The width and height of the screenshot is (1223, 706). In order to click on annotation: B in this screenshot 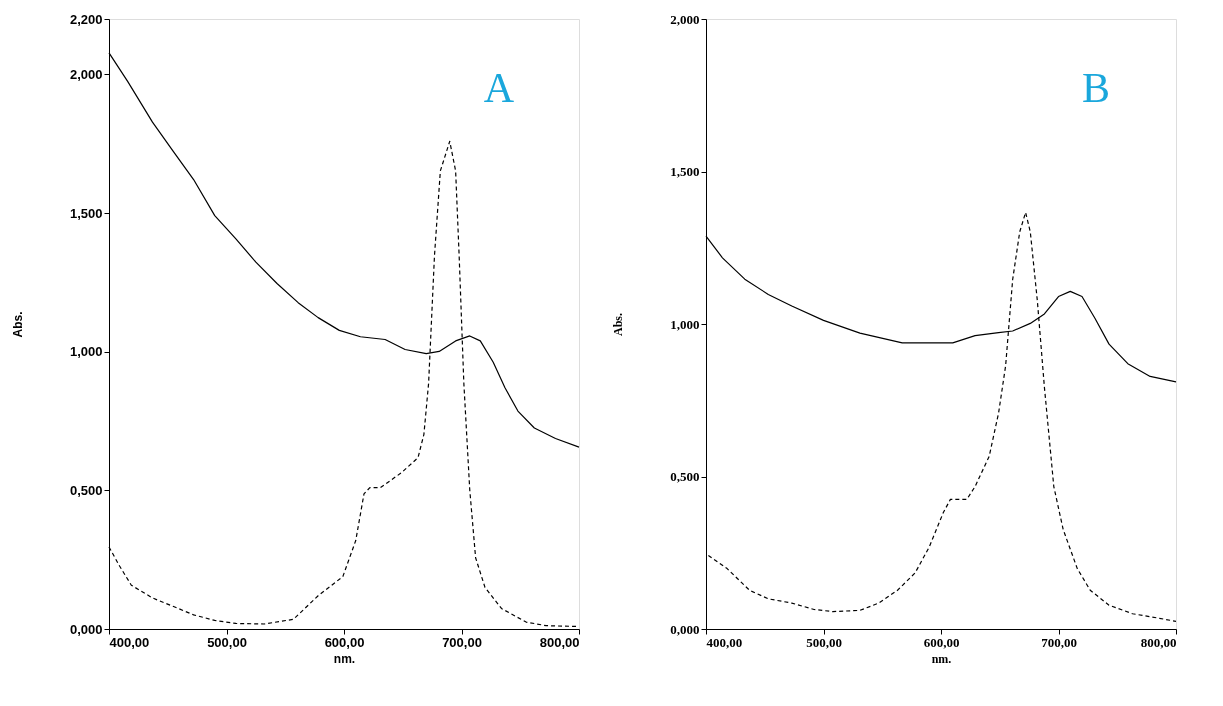, I will do `click(1096, 88)`.